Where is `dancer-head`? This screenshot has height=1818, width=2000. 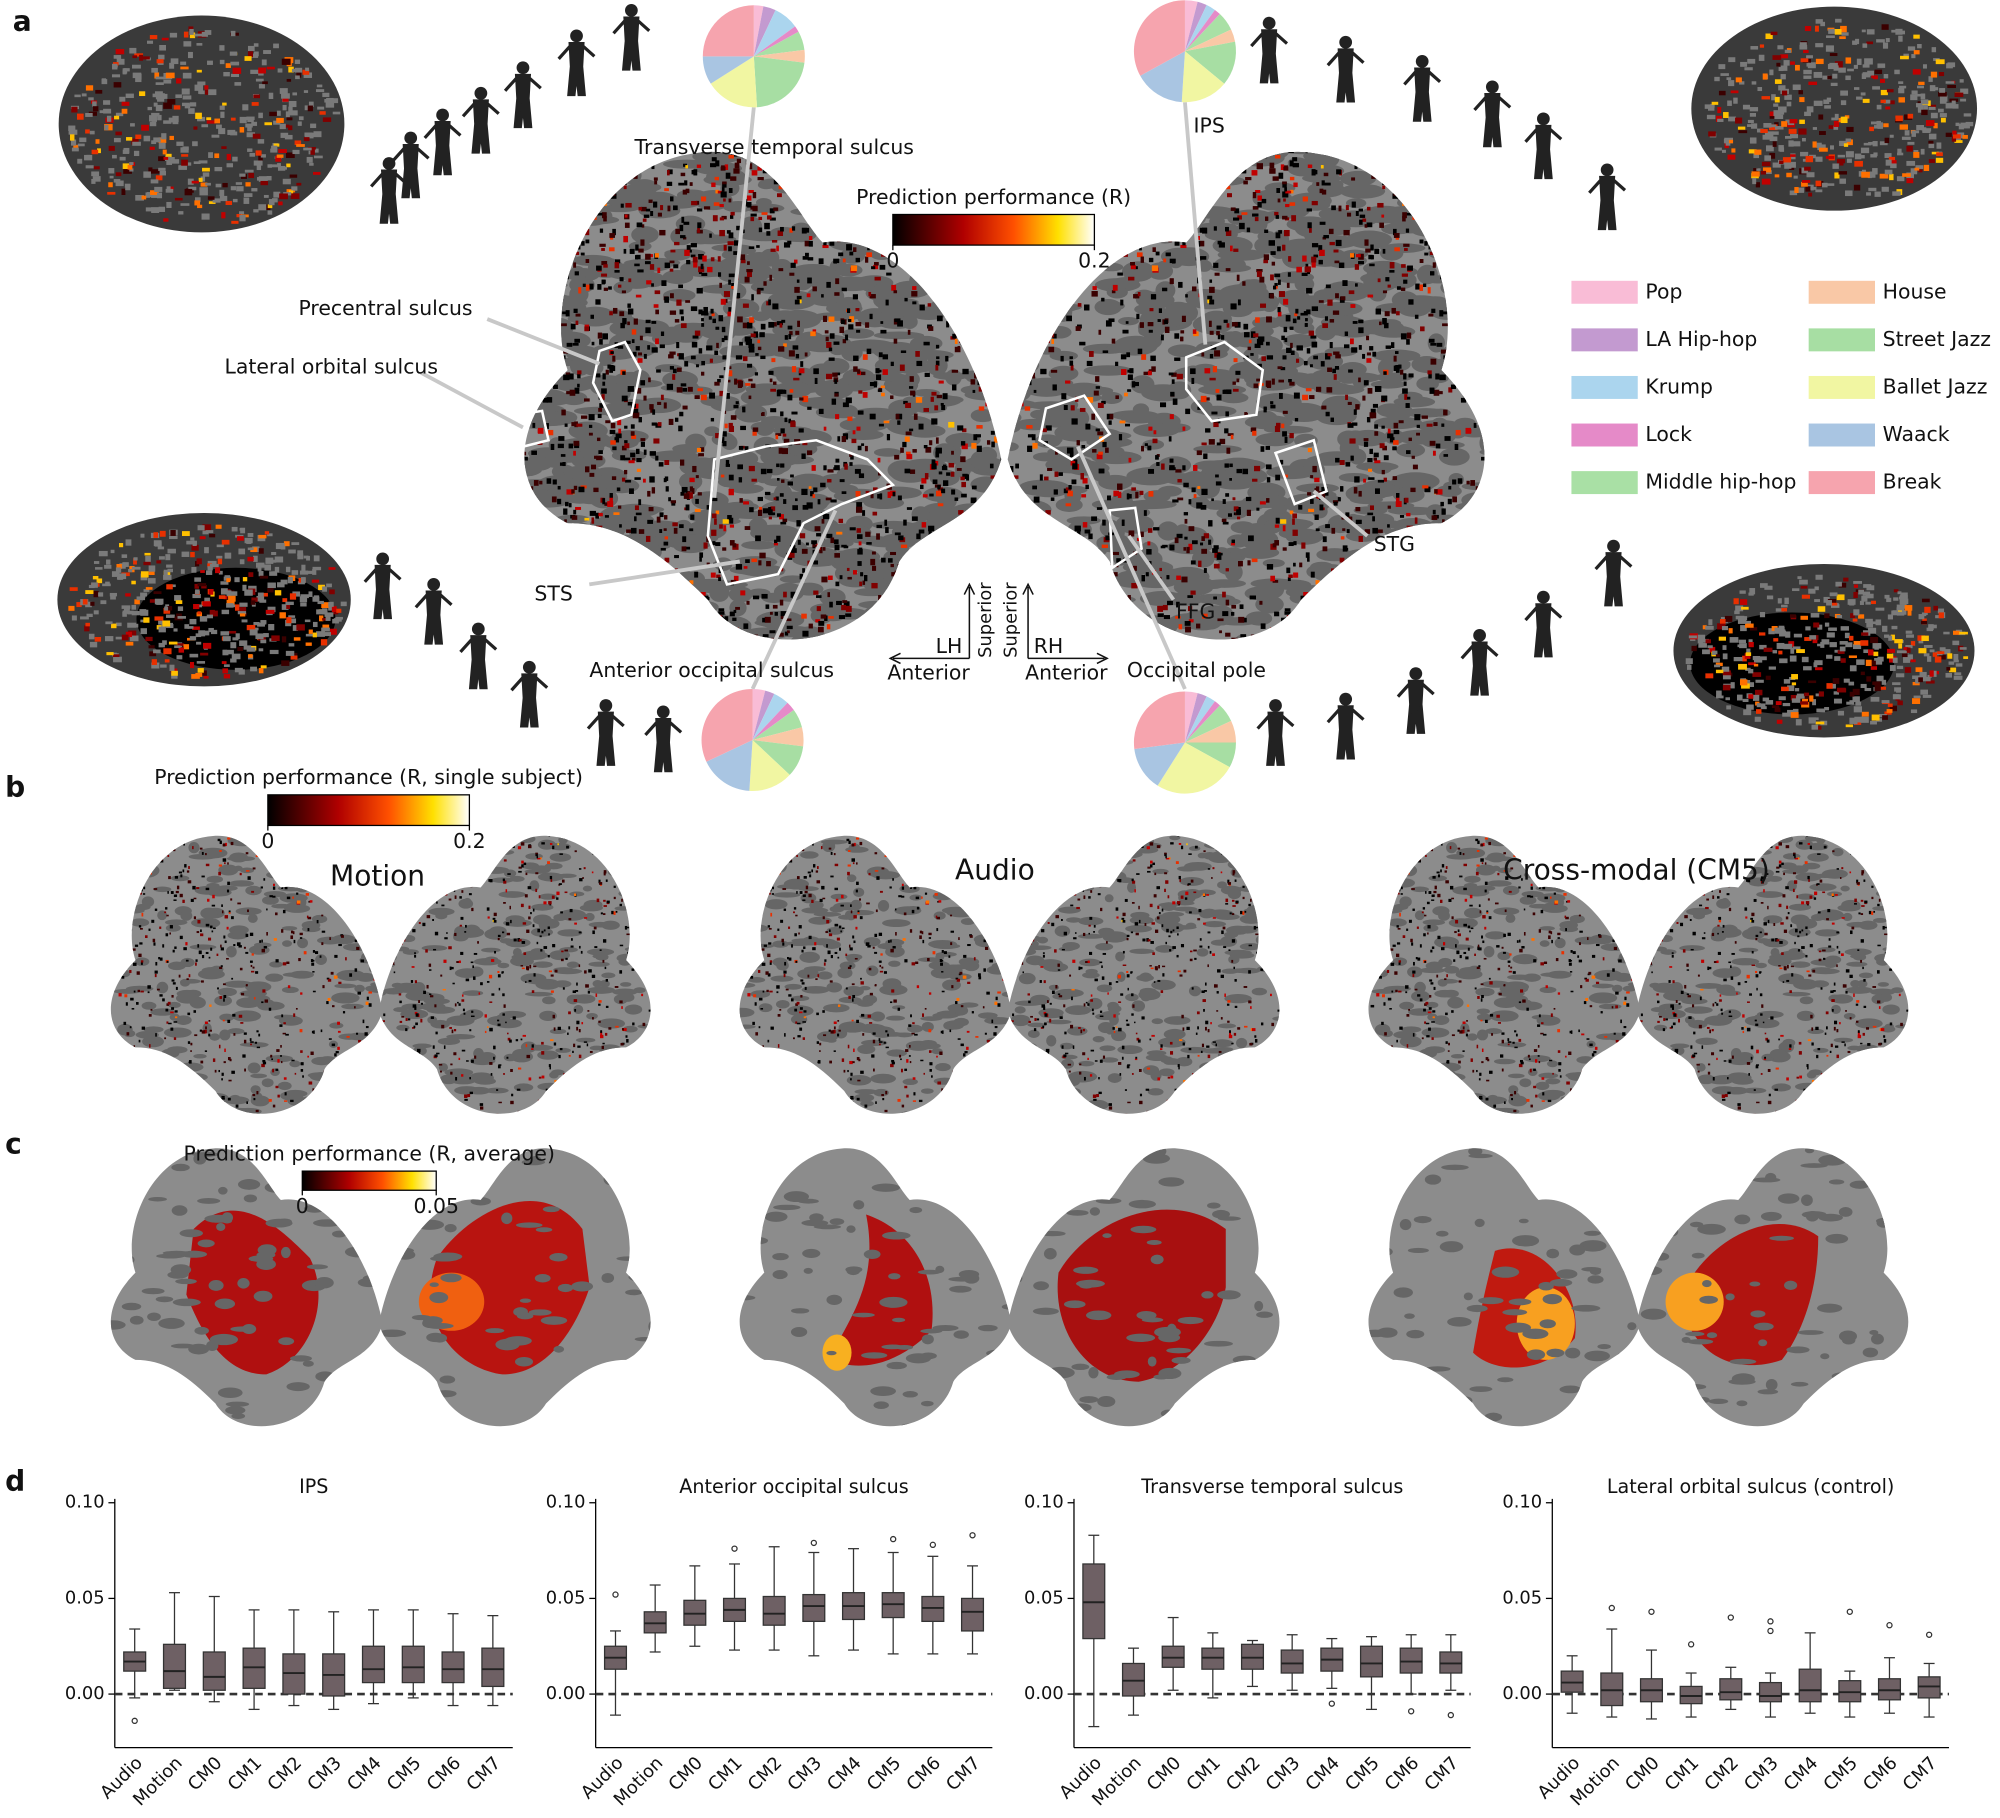
dancer-head is located at coordinates (1416, 674).